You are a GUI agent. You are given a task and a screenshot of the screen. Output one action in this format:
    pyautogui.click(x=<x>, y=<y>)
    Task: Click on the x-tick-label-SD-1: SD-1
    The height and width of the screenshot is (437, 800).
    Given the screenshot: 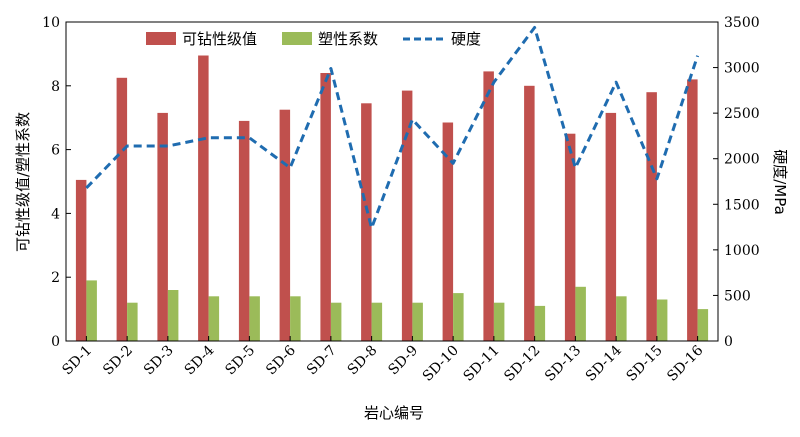 What is the action you would take?
    pyautogui.click(x=77, y=361)
    